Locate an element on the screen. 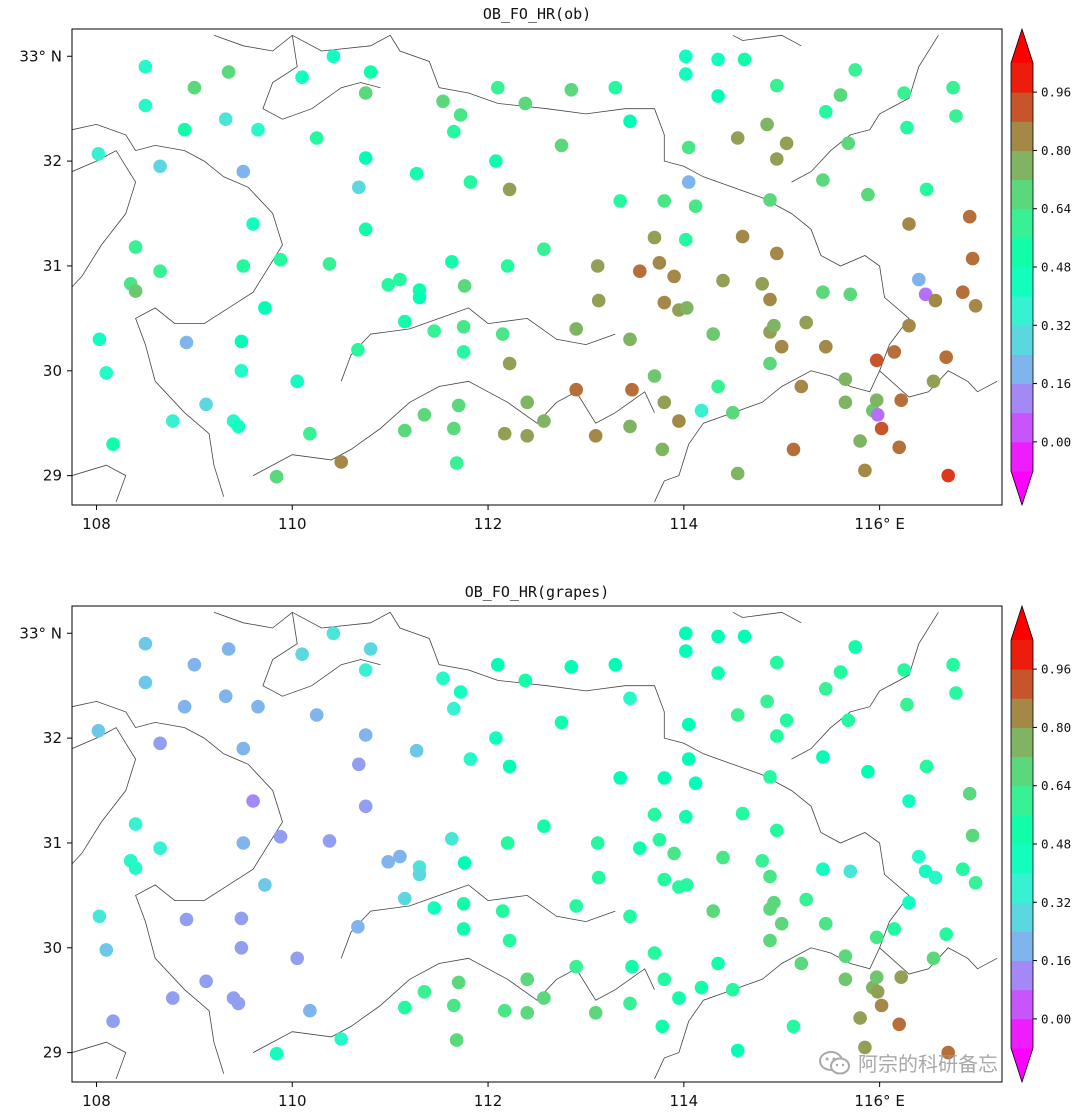 The width and height of the screenshot is (1080, 1113). x-tick-label: 110 is located at coordinates (292, 1101).